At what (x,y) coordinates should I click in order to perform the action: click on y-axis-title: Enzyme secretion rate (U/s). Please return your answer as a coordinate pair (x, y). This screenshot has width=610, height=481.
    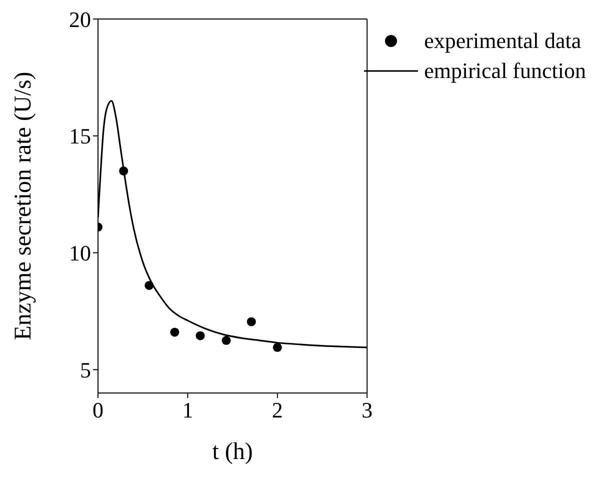
    Looking at the image, I should click on (23, 206).